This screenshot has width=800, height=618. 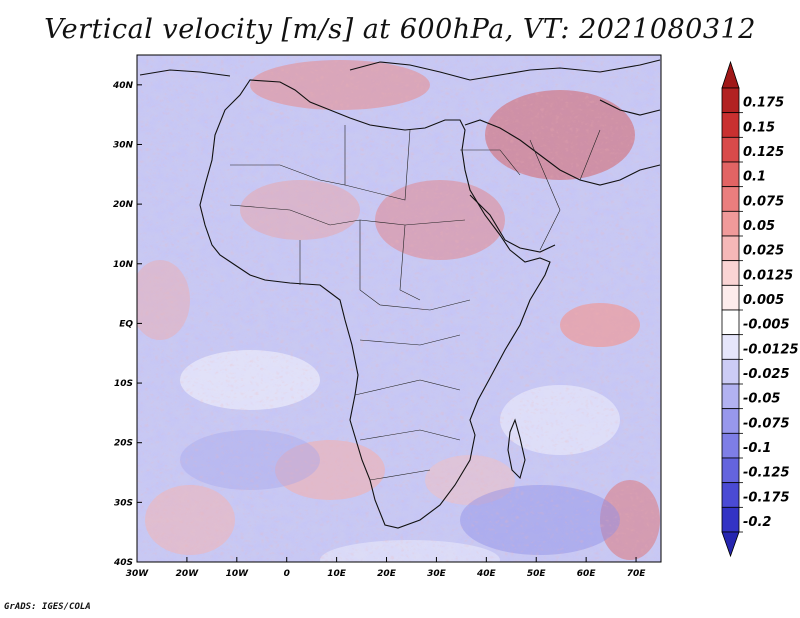 I want to click on lon-tick-label: 40E, so click(x=486, y=574).